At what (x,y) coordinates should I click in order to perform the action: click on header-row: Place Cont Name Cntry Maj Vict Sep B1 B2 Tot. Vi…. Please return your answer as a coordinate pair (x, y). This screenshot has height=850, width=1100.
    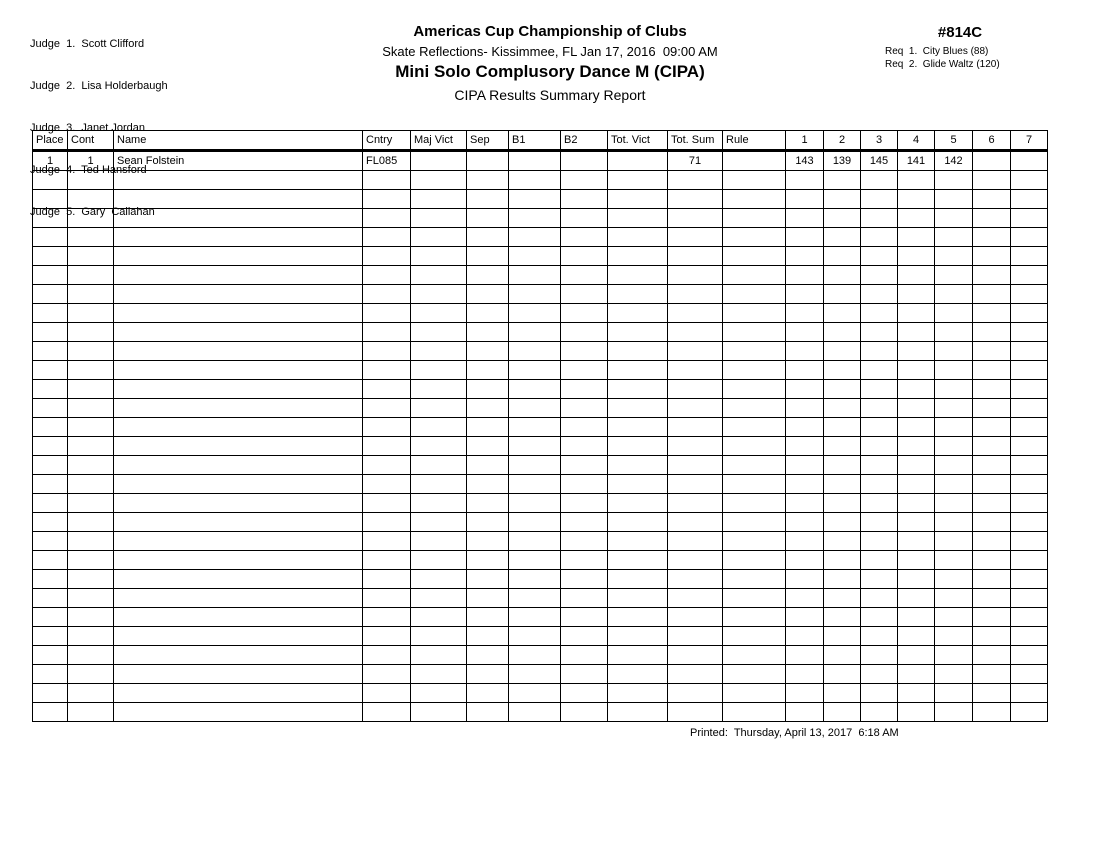
    Looking at the image, I should click on (540, 141).